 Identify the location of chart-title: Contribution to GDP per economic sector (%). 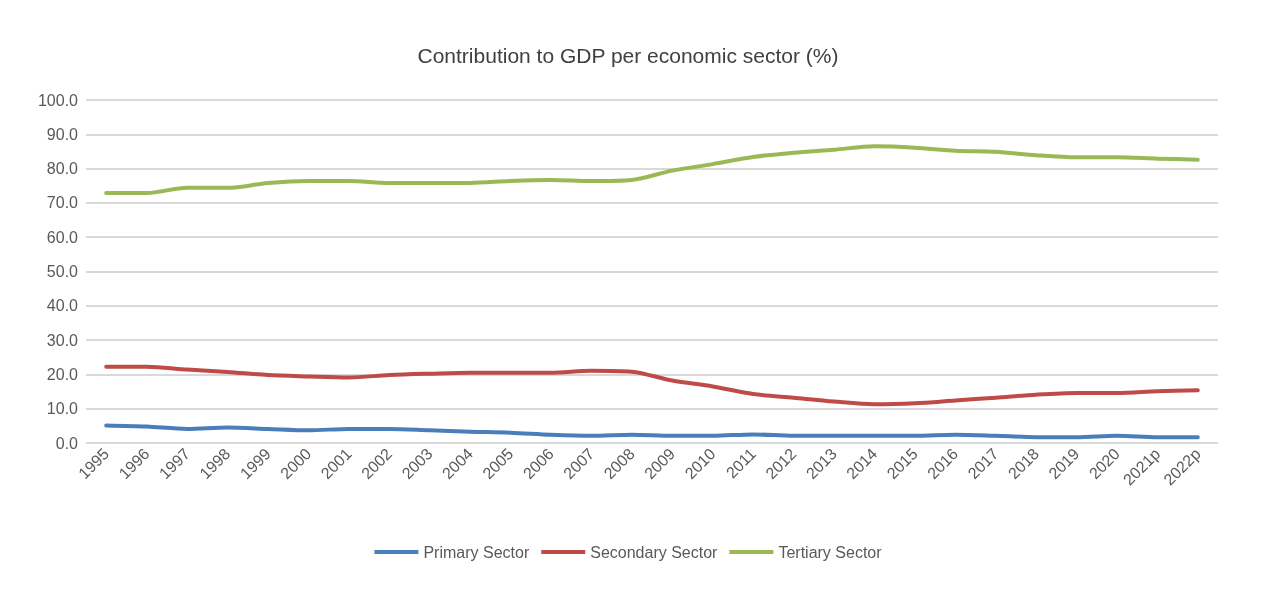
(628, 55).